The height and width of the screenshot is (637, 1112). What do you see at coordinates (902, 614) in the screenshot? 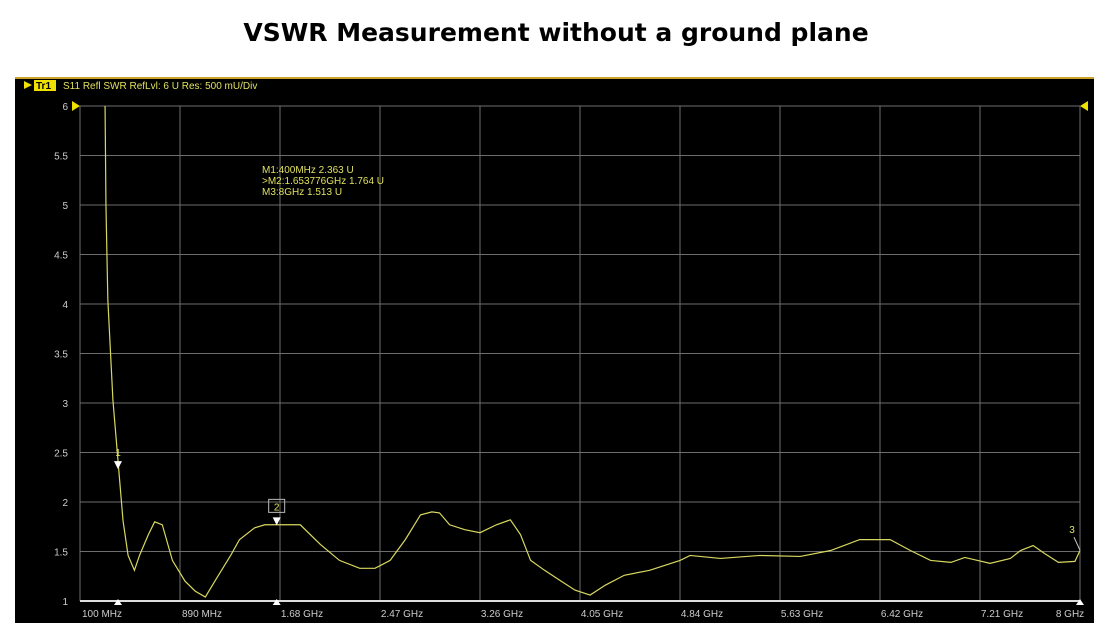
I see `x-tick-label: 6.42 GHz` at bounding box center [902, 614].